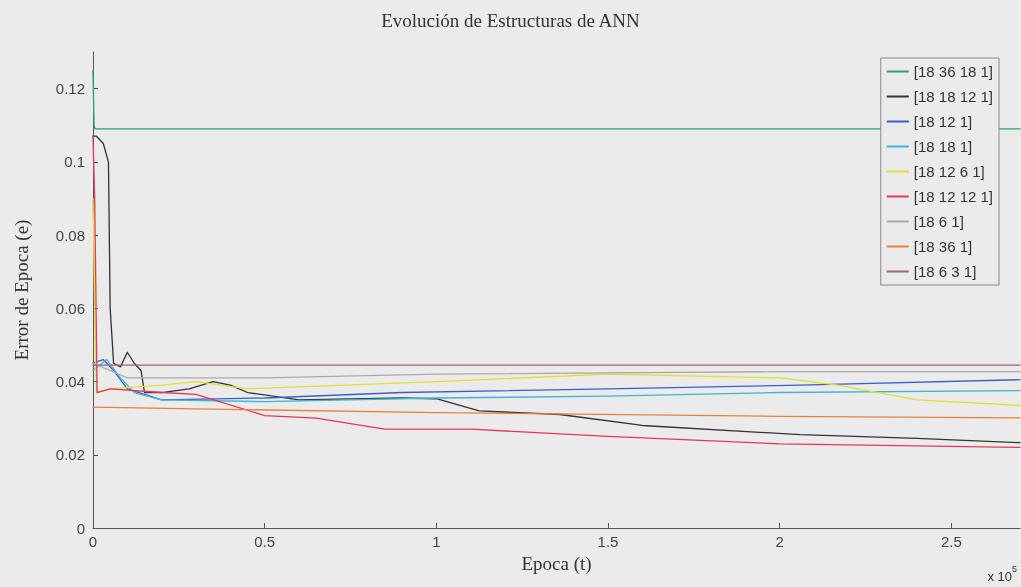 The image size is (1021, 587). I want to click on legend-label: [18 36 1], so click(943, 246).